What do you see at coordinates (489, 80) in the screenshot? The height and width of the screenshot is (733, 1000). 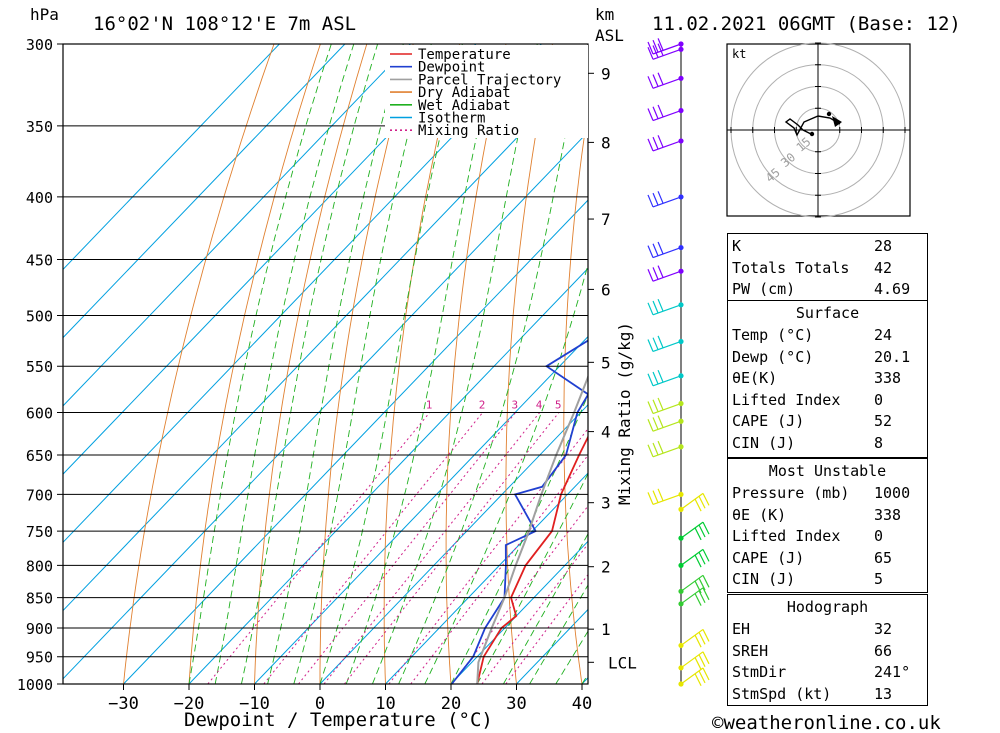 I see `legend-label: Parcel Trajectory` at bounding box center [489, 80].